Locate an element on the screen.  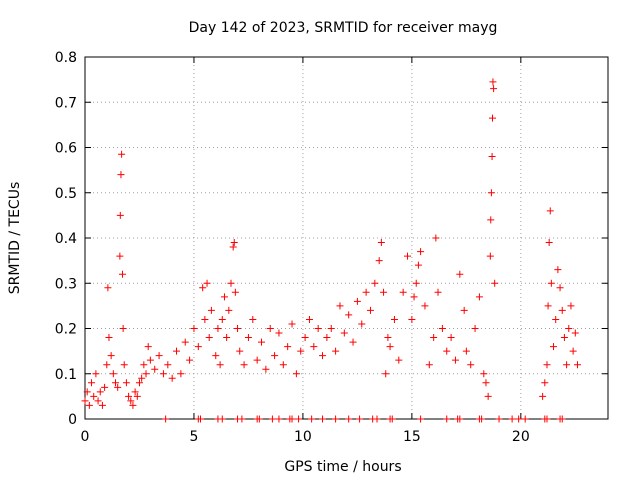
y-tick-label: 0.1 is located at coordinates (66, 375).